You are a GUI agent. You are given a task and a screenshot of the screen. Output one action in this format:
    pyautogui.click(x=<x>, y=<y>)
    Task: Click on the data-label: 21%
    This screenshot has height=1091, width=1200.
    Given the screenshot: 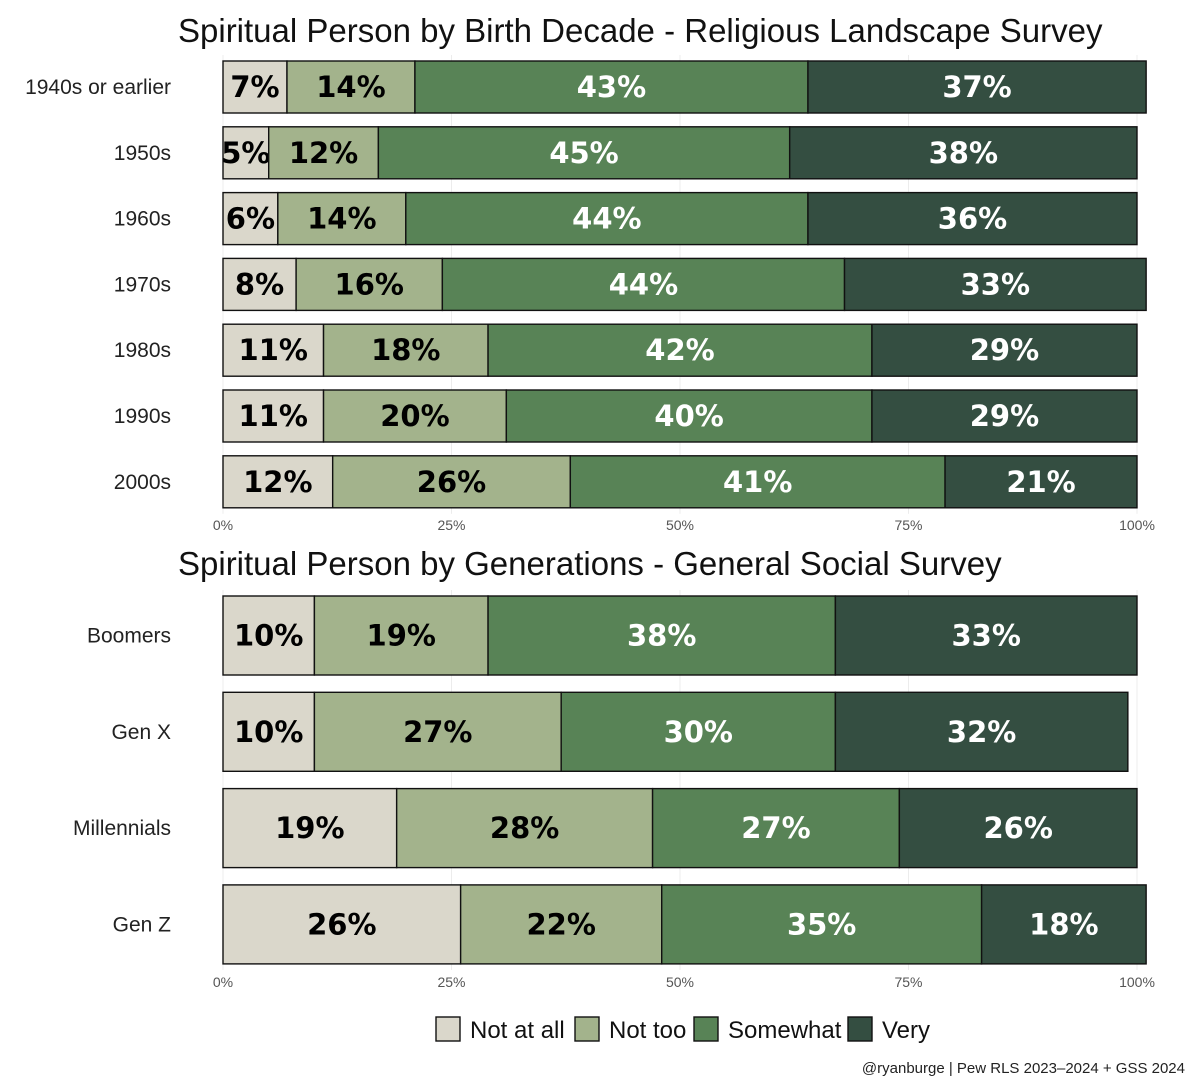 What is the action you would take?
    pyautogui.click(x=1040, y=482)
    